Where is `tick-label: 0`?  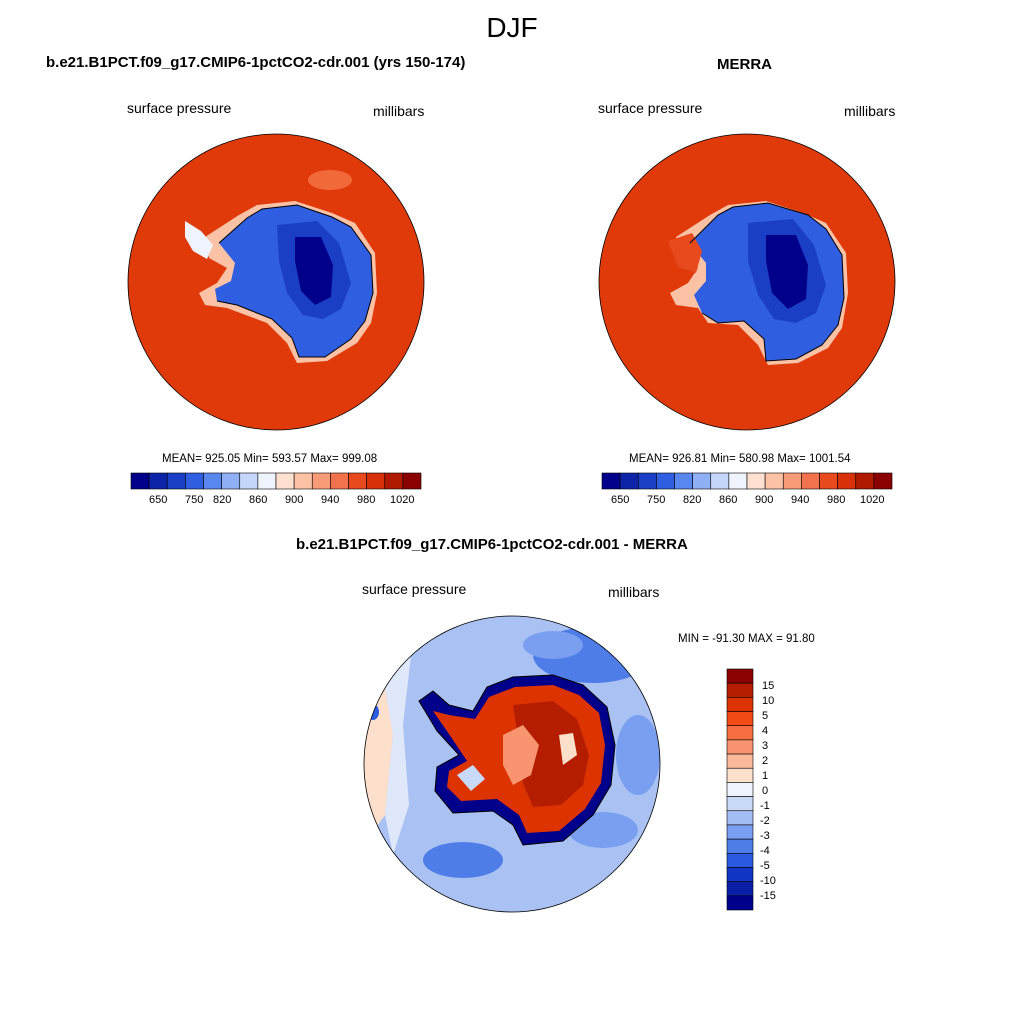
tick-label: 0 is located at coordinates (765, 791).